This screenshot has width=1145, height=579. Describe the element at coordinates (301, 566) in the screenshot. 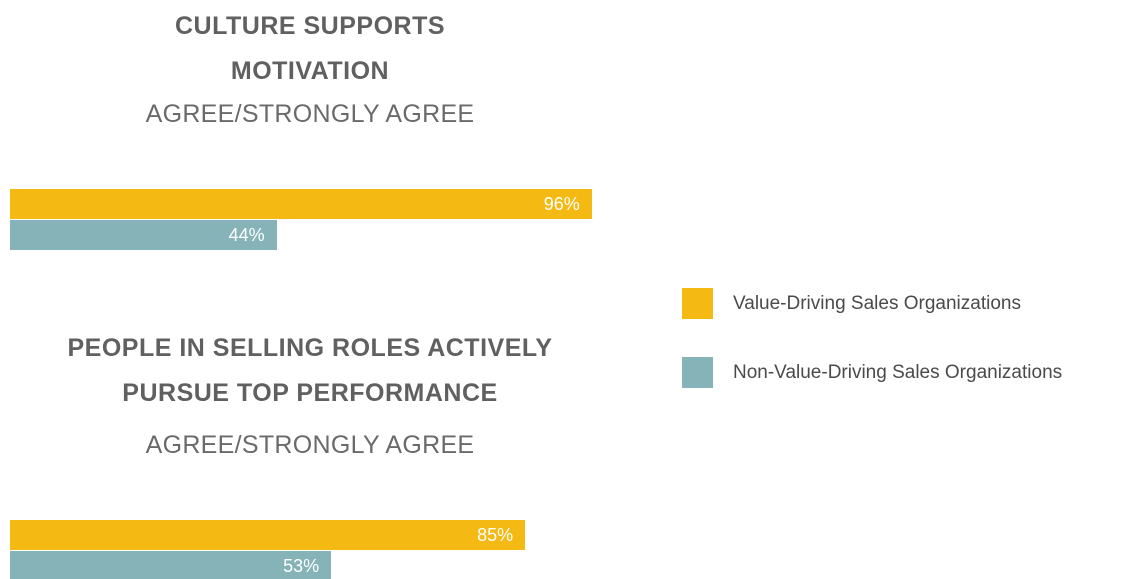

I see `value-label: 53%` at that location.